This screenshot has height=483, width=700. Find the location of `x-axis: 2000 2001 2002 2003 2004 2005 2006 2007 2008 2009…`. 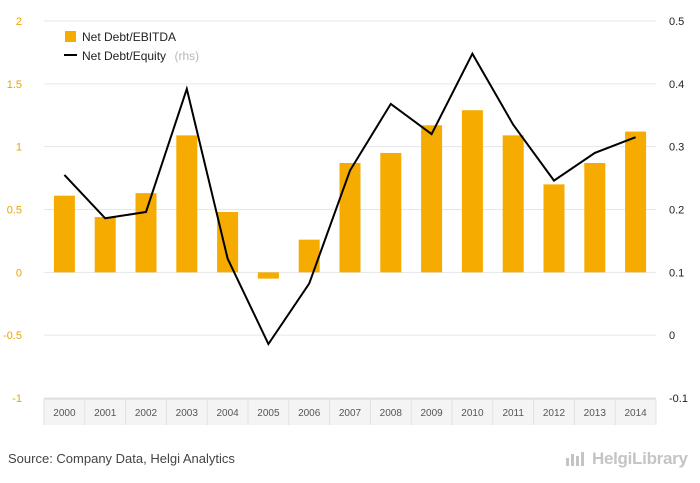

x-axis: 2000 2001 2002 2003 2004 2005 2006 2007 2008 2009… is located at coordinates (350, 411).